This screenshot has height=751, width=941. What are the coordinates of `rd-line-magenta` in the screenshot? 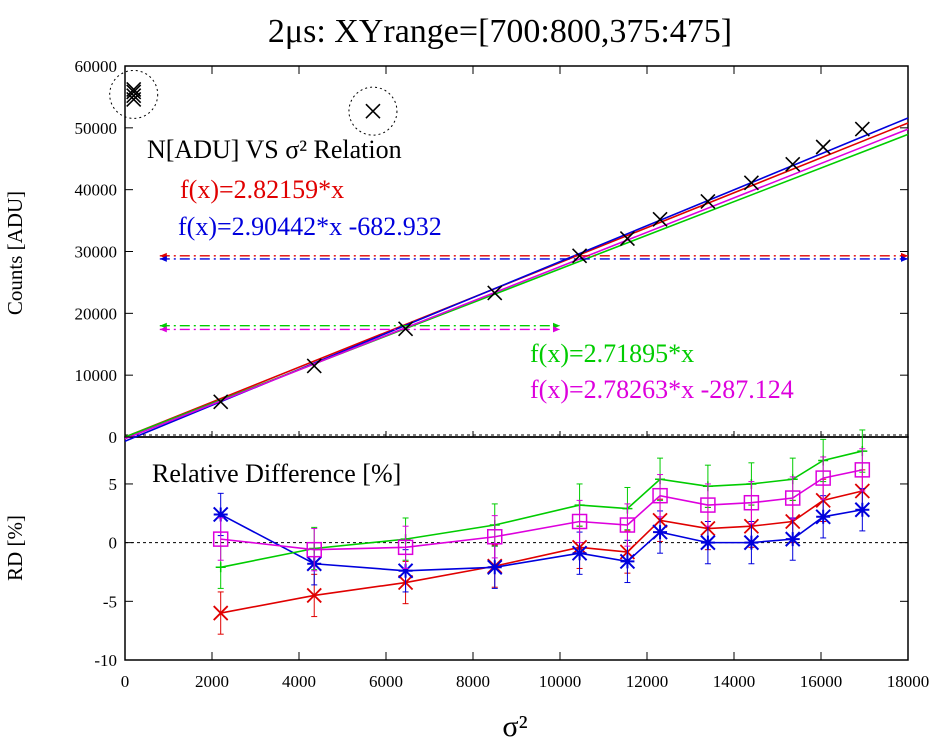 It's located at (541, 510).